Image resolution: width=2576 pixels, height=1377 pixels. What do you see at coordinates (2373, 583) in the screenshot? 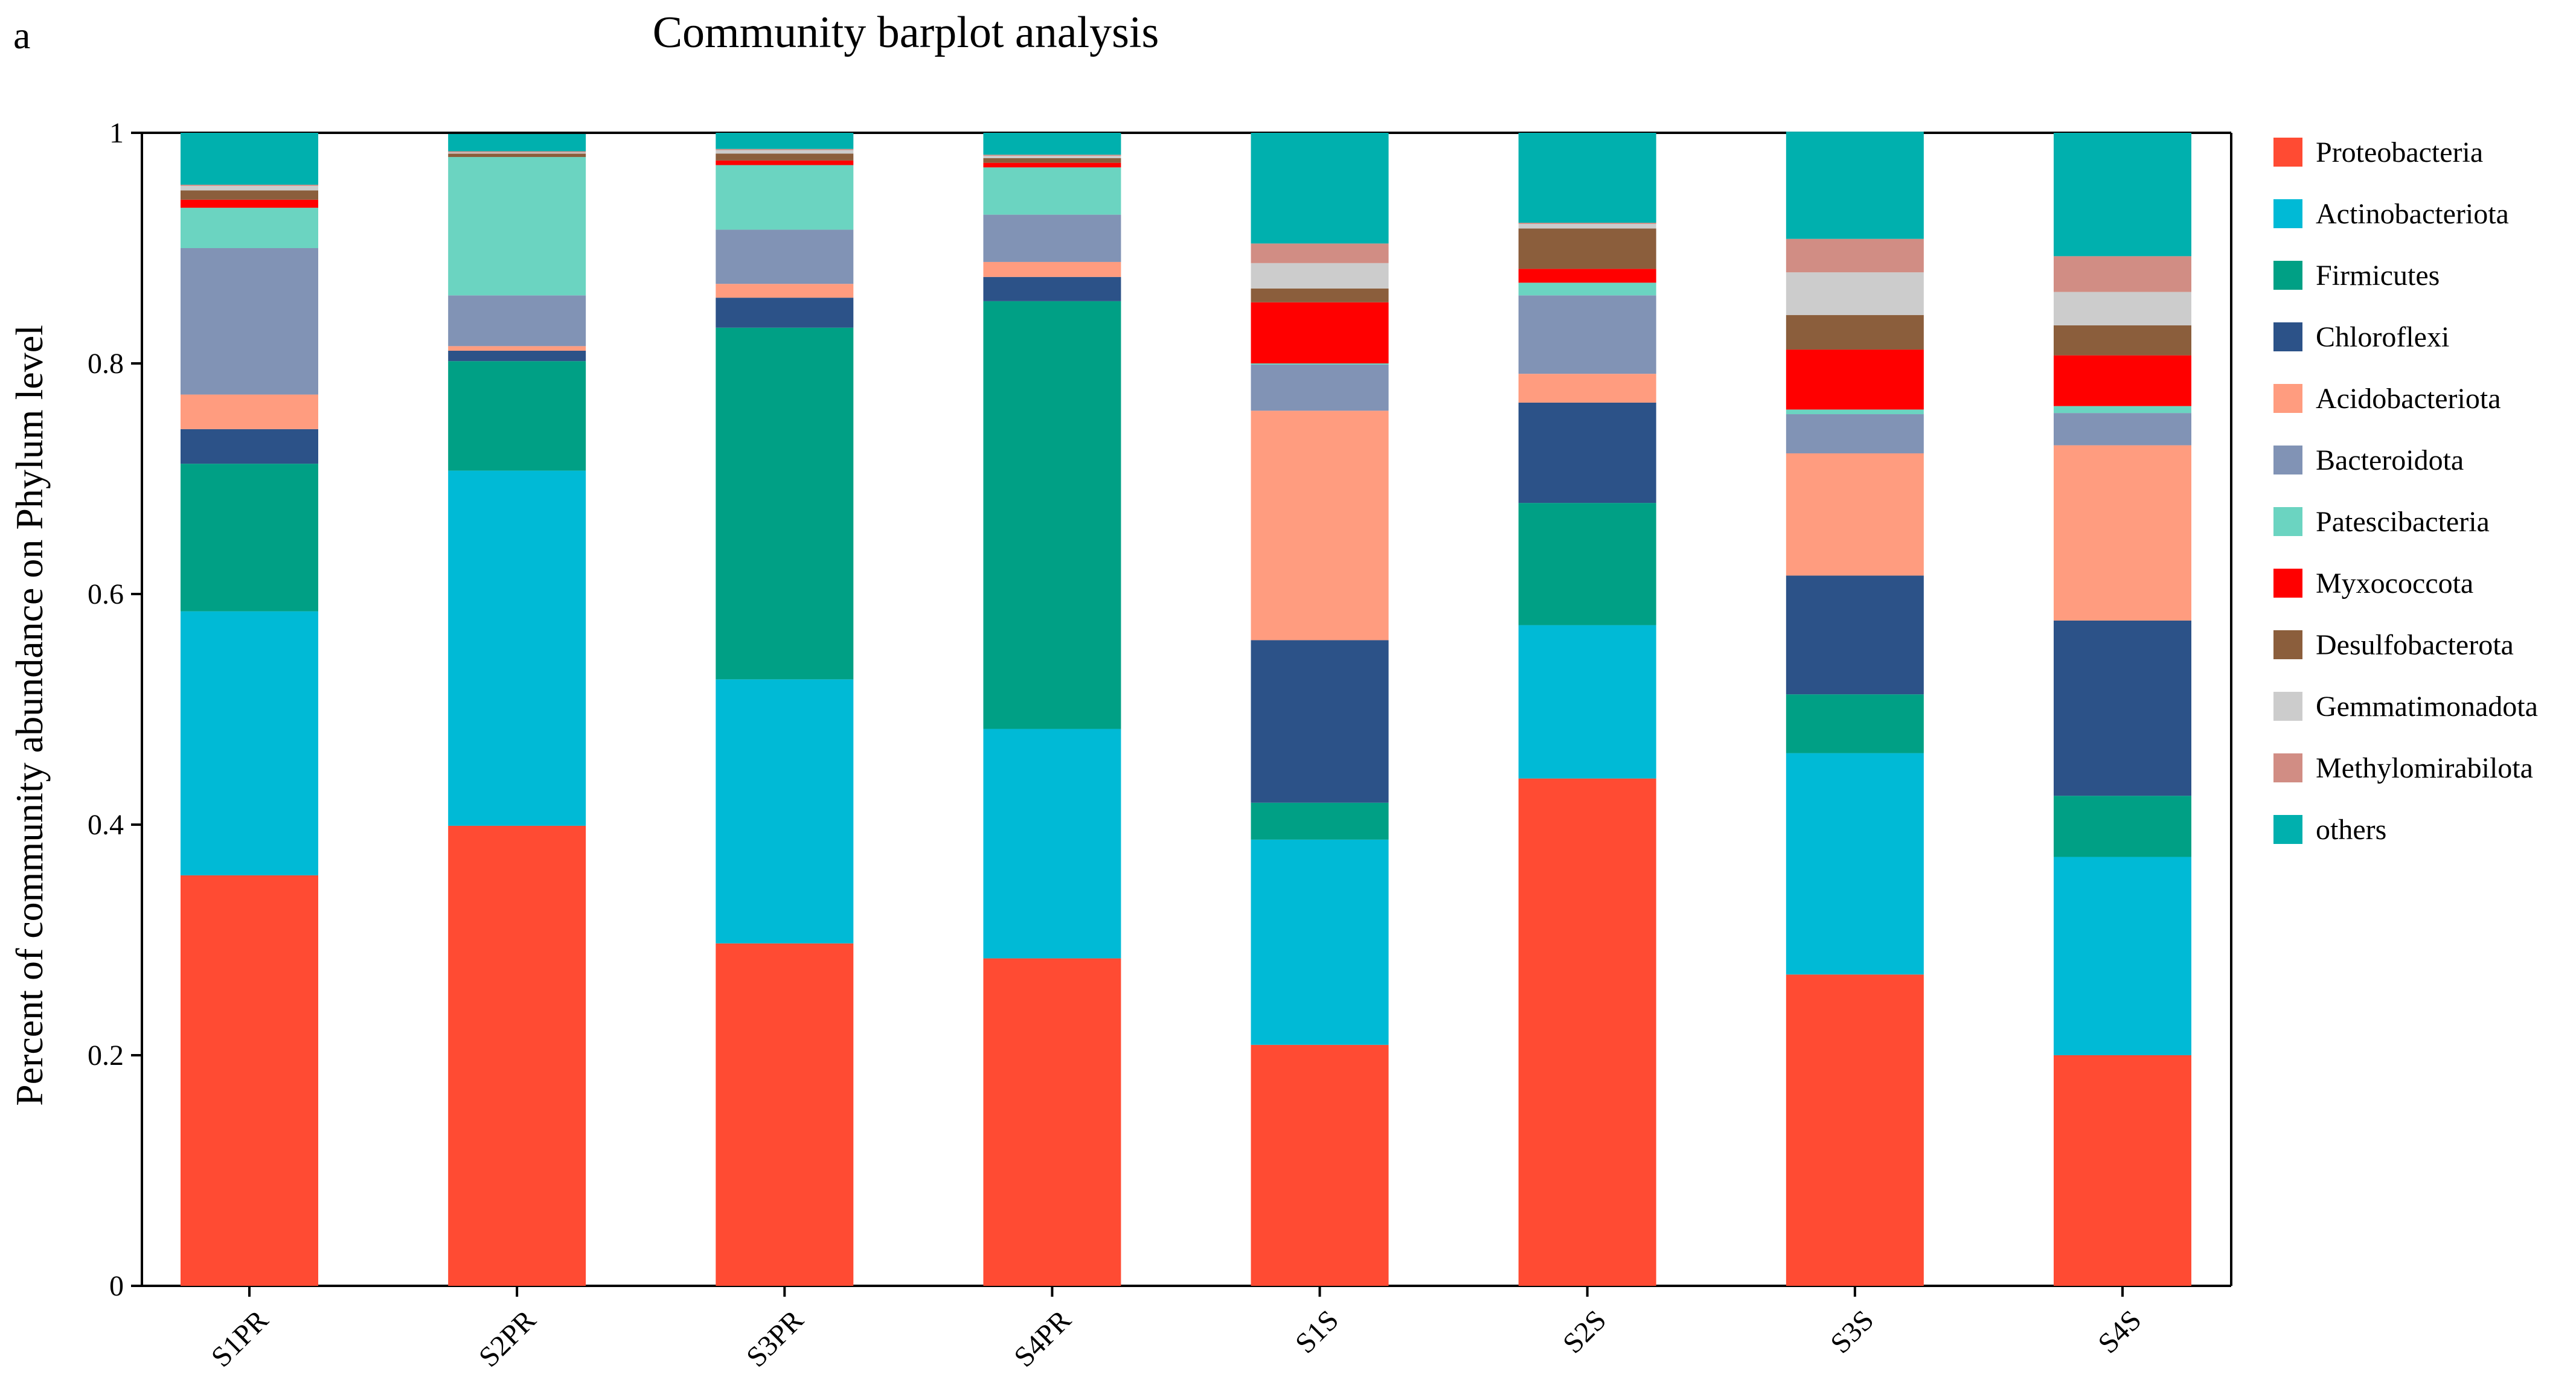
I see `legend-item: Myxococcota` at bounding box center [2373, 583].